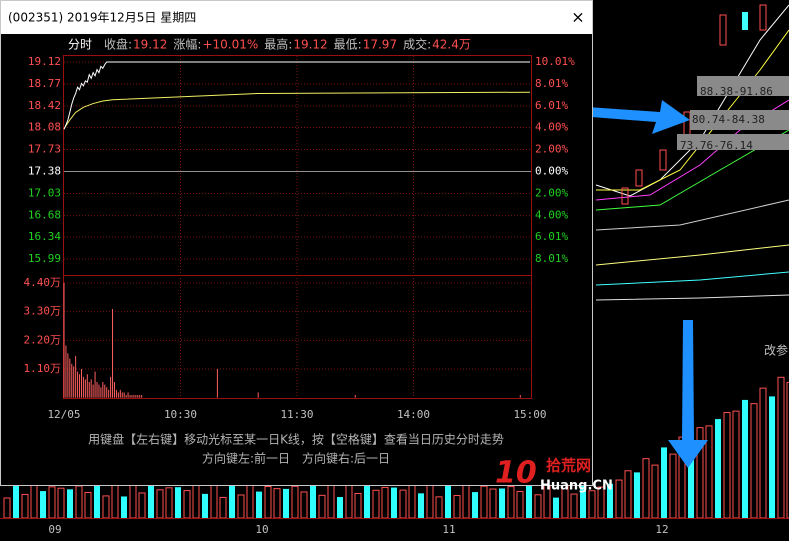  I want to click on price-tick-label: 18.42, so click(44, 105).